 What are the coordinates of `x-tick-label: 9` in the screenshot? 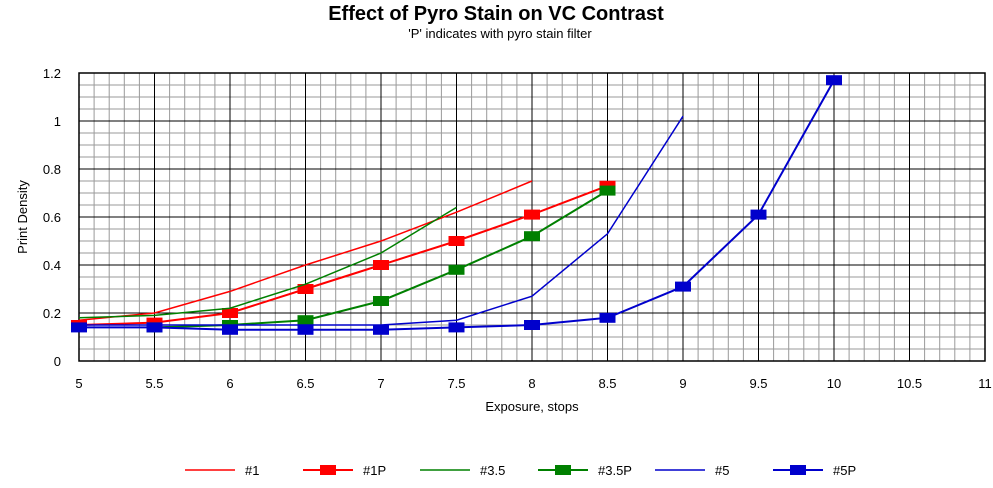 It's located at (682, 383).